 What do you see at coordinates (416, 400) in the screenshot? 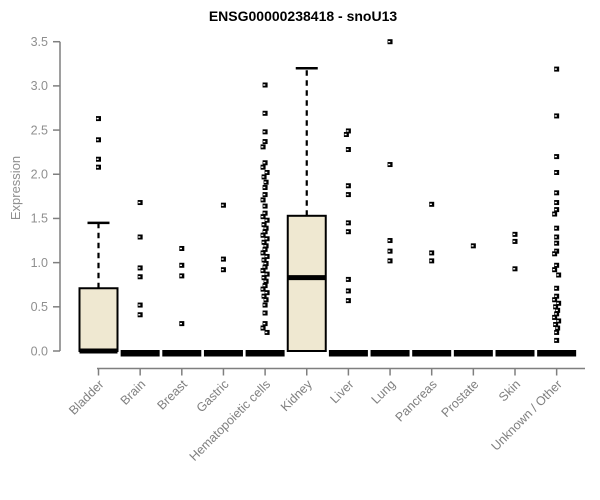
I see `x-tick-label: Pancreas` at bounding box center [416, 400].